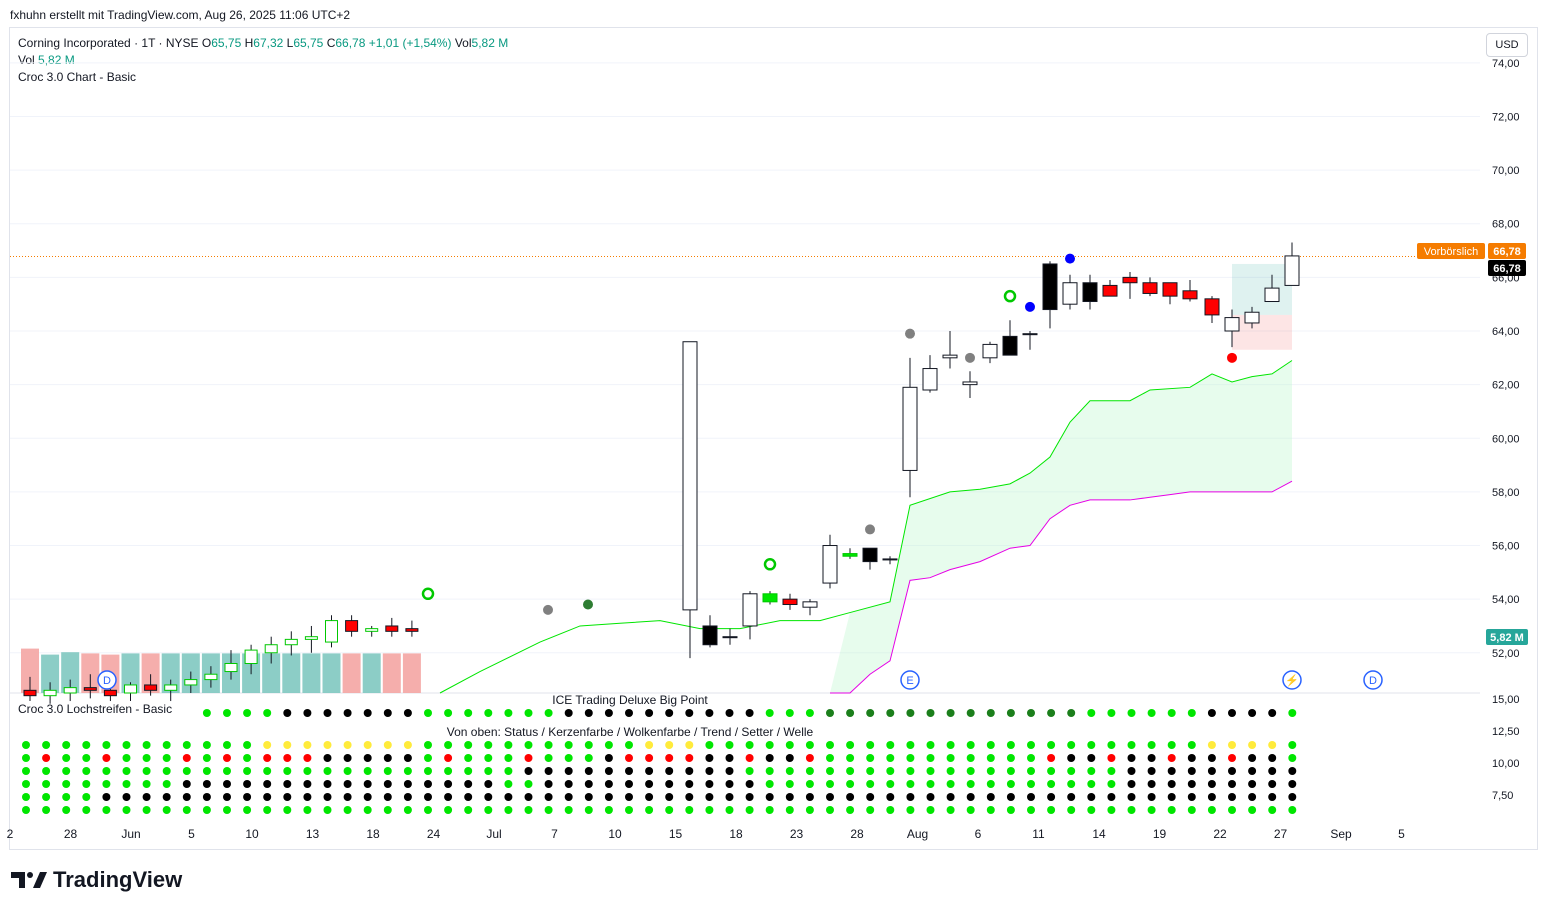  Describe the element at coordinates (77, 77) in the screenshot. I see `indicator-label: Croc 3.0 Chart - Basic` at that location.